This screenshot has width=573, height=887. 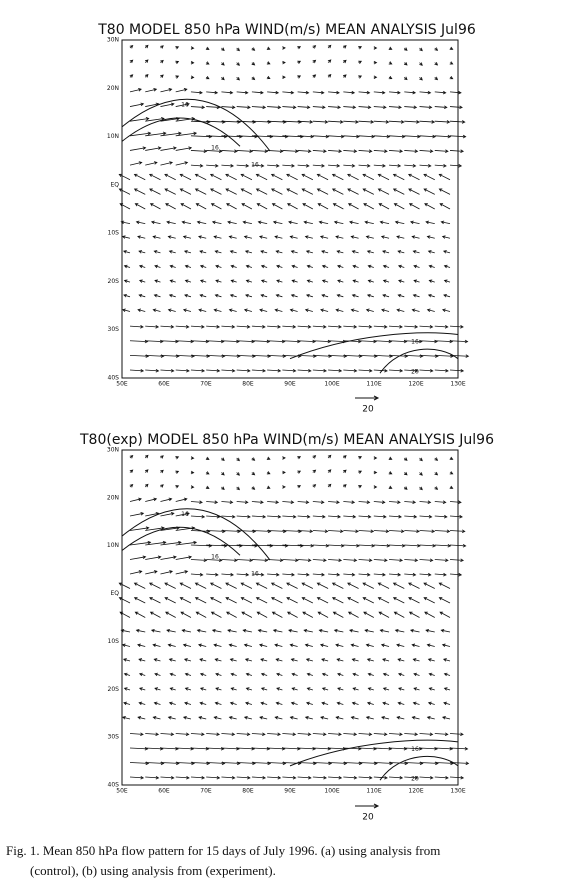 What do you see at coordinates (113, 136) in the screenshot?
I see `lat-label: 10N` at bounding box center [113, 136].